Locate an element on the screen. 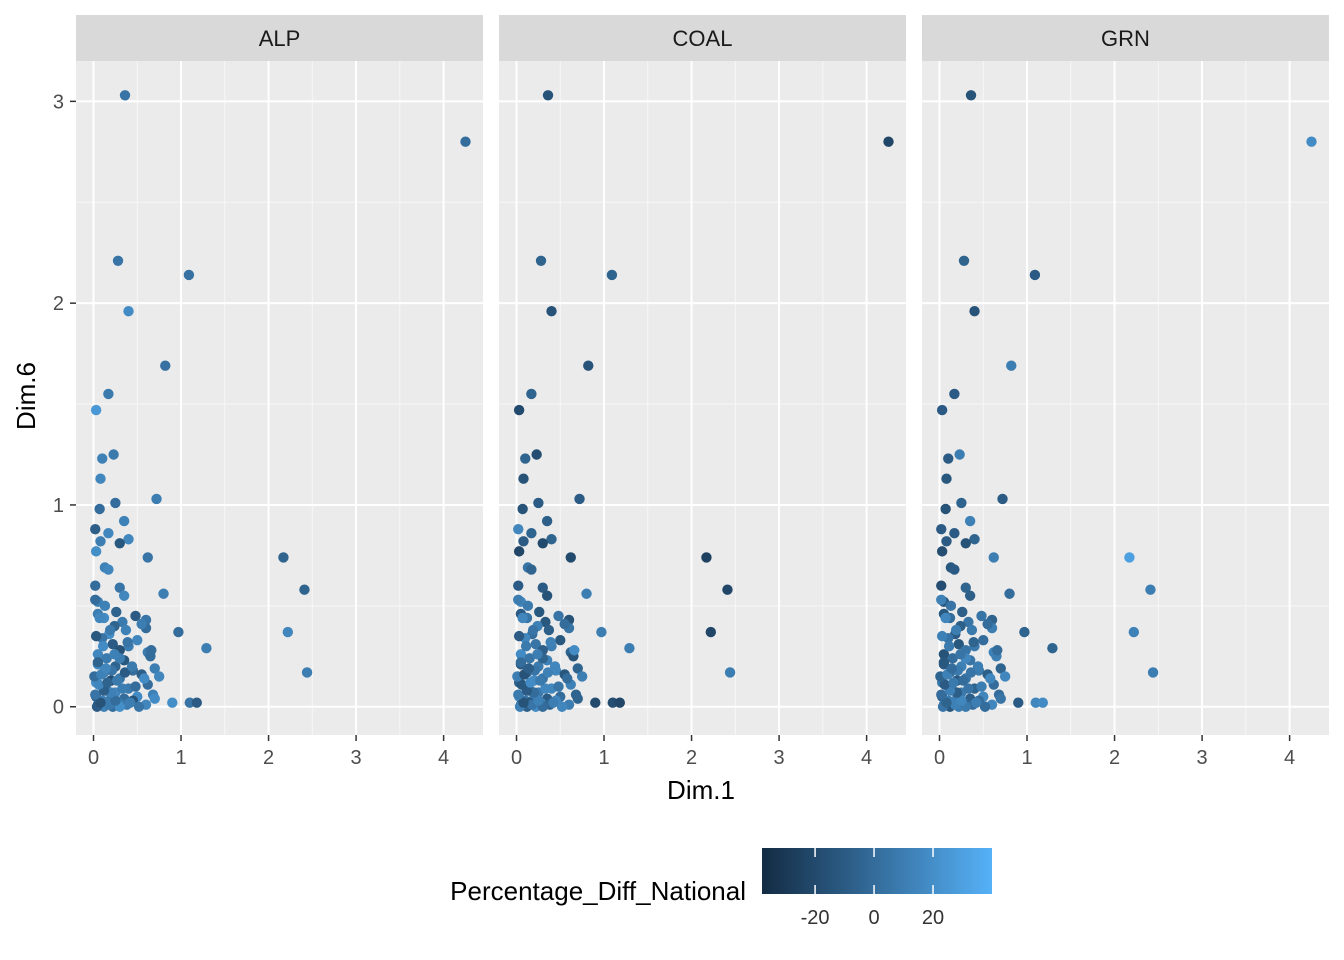 Image resolution: width=1344 pixels, height=960 pixels. facet-strip-label: COAL is located at coordinates (703, 38).